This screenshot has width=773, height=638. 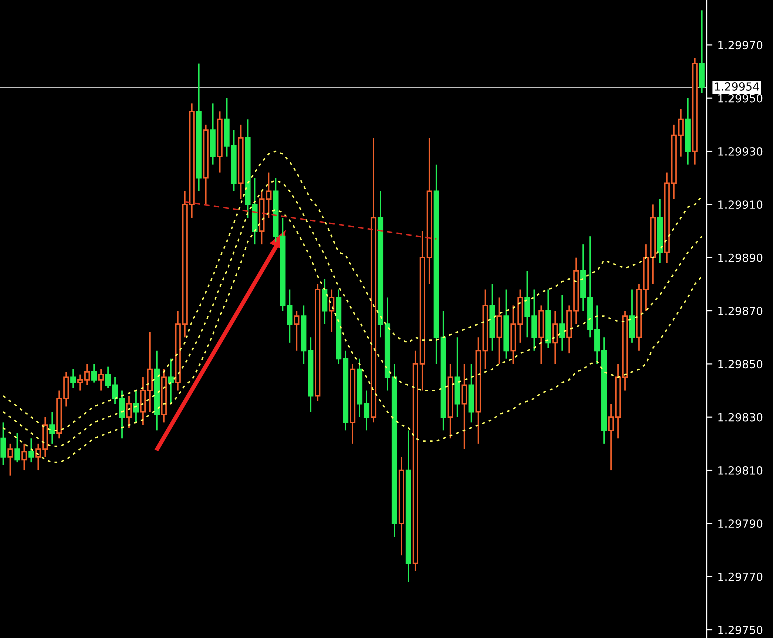 I want to click on y-tick-label: 1.29830, so click(x=740, y=417).